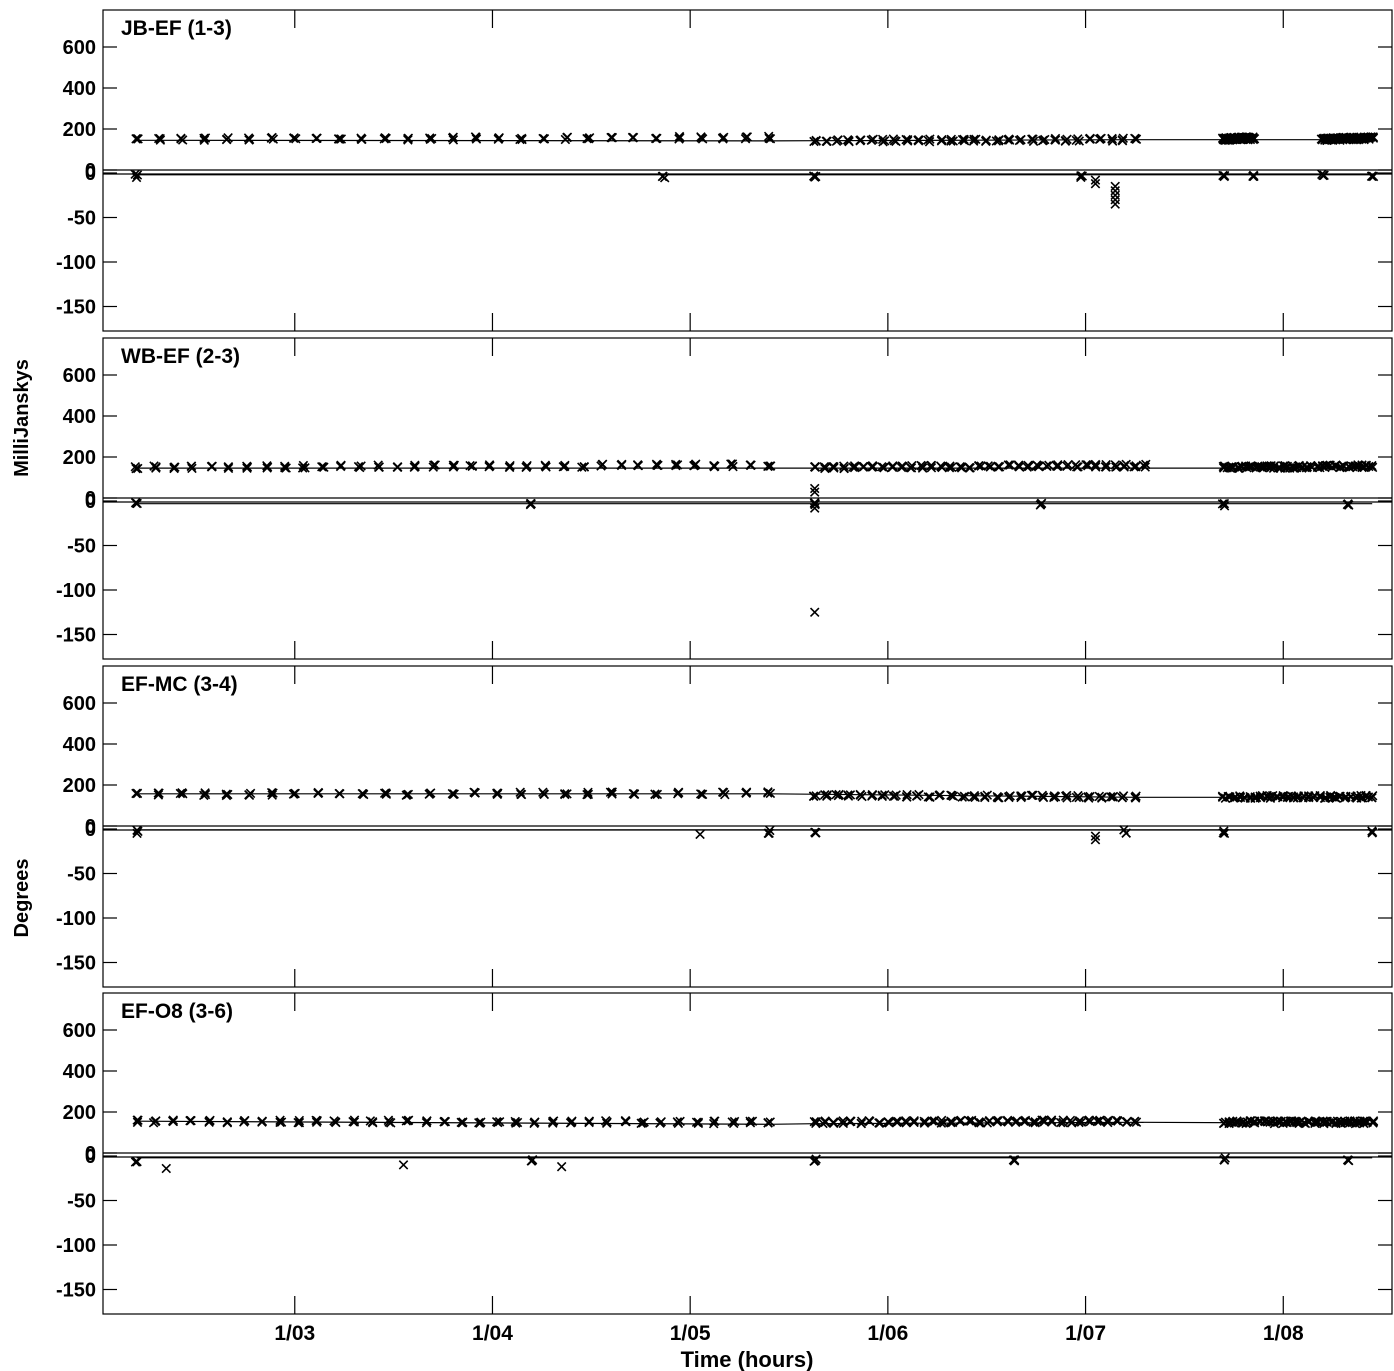 The width and height of the screenshot is (1394, 1371). I want to click on panel-label: EF-O8 (3-6), so click(177, 1011).